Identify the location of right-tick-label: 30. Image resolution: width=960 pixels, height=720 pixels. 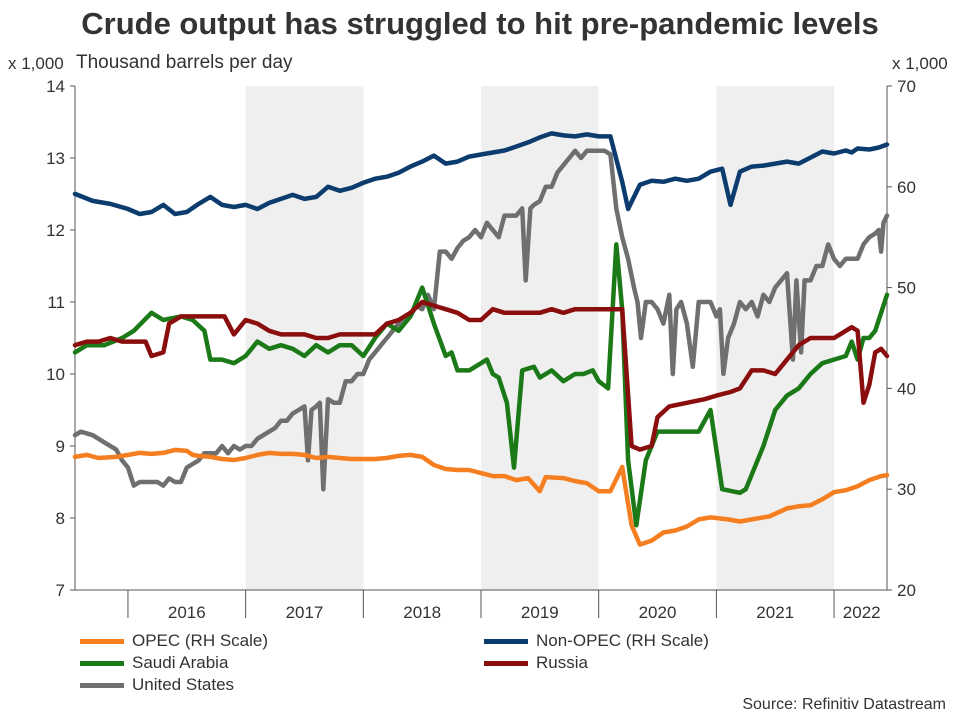
(906, 489).